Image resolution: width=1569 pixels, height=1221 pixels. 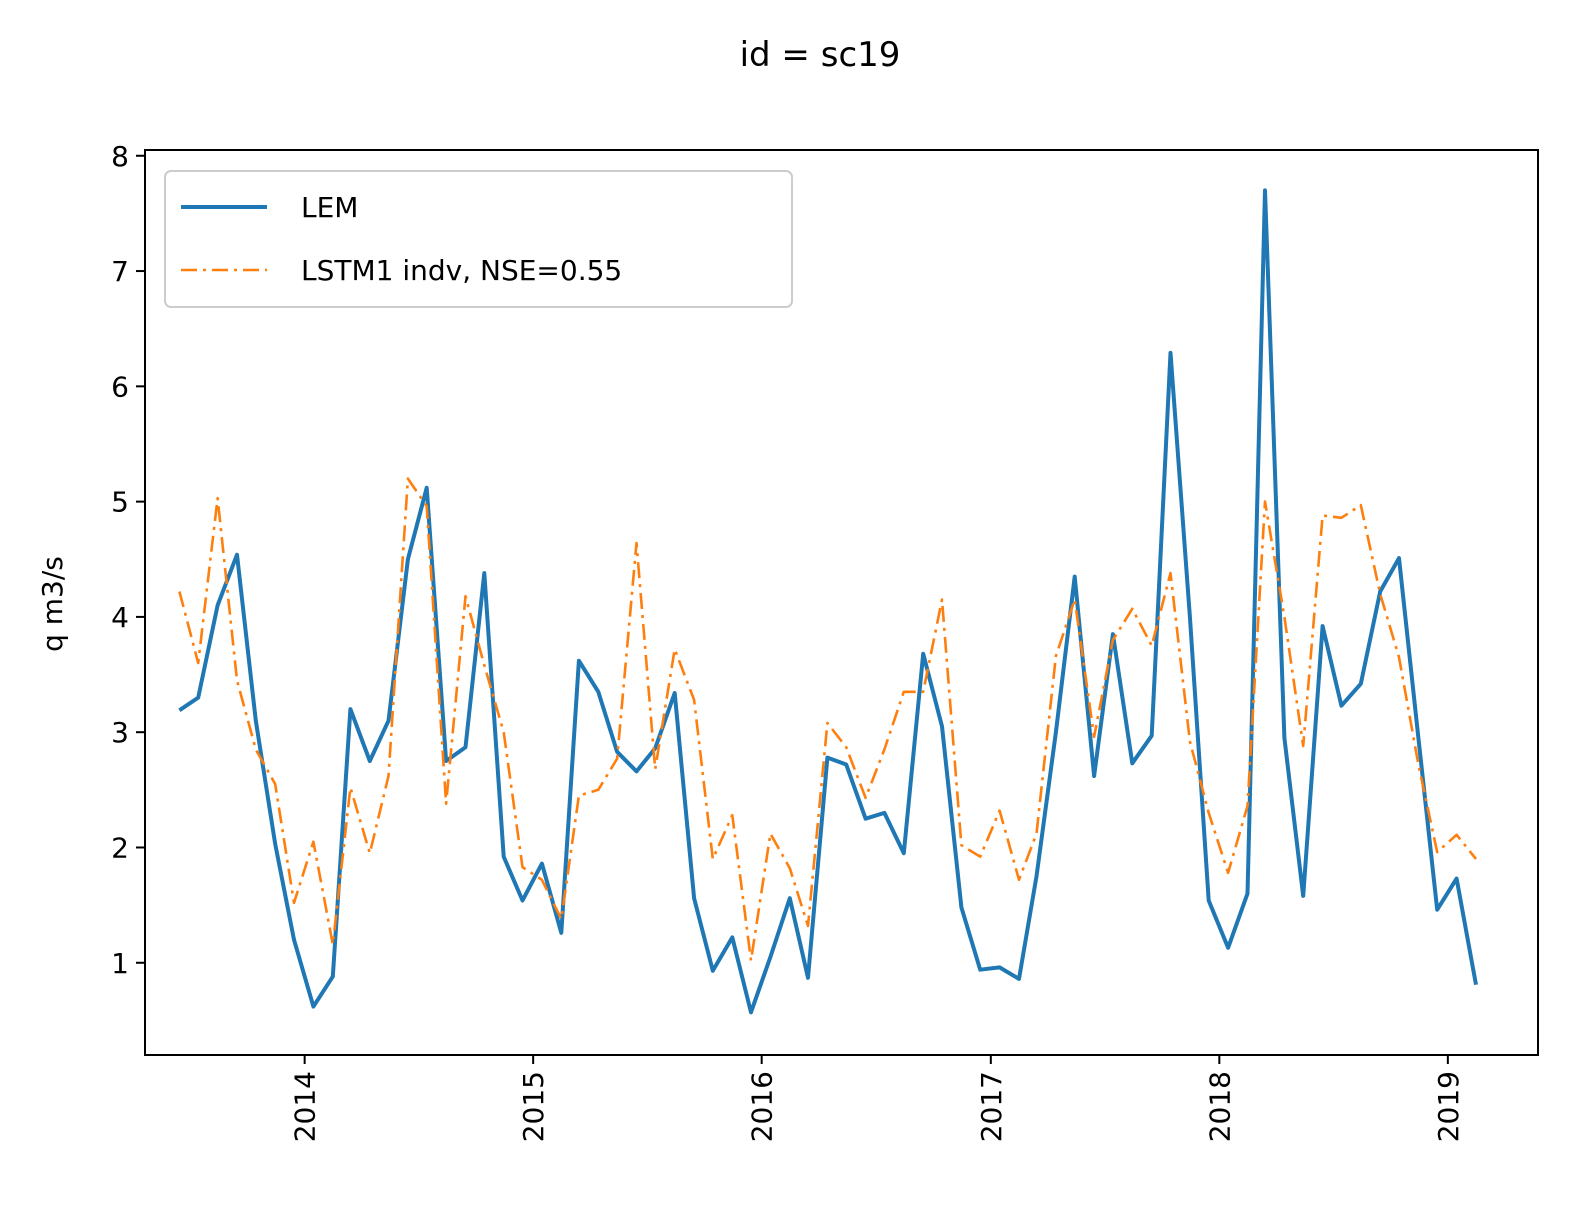 I want to click on x-tick-label: 2018, so click(x=1219, y=1106).